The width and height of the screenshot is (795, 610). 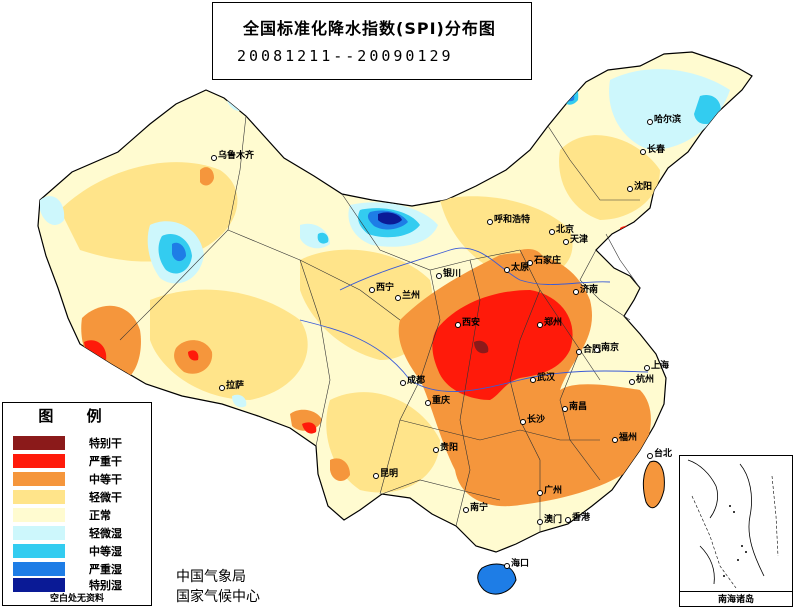 What do you see at coordinates (211, 577) in the screenshot?
I see `credit-cma: 中国气象局` at bounding box center [211, 577].